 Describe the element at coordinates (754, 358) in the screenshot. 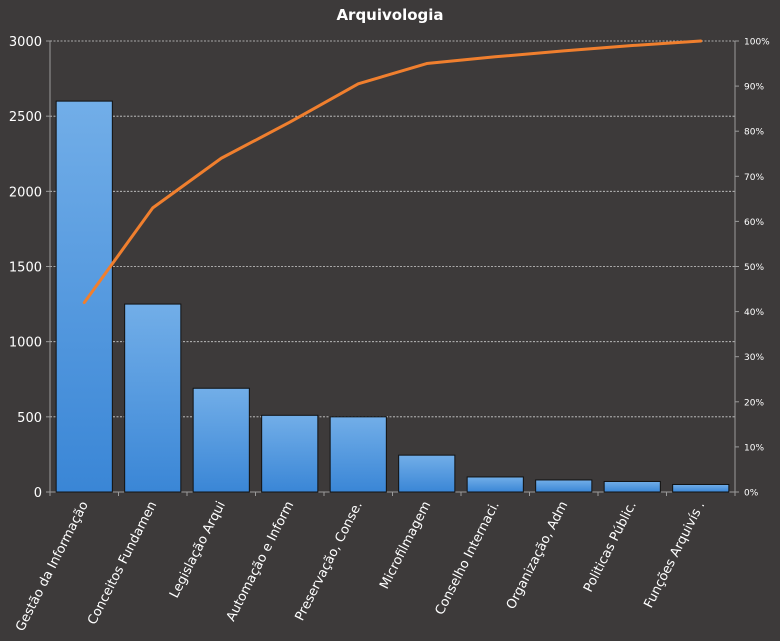

I see `y2-tick-label: 30%` at that location.